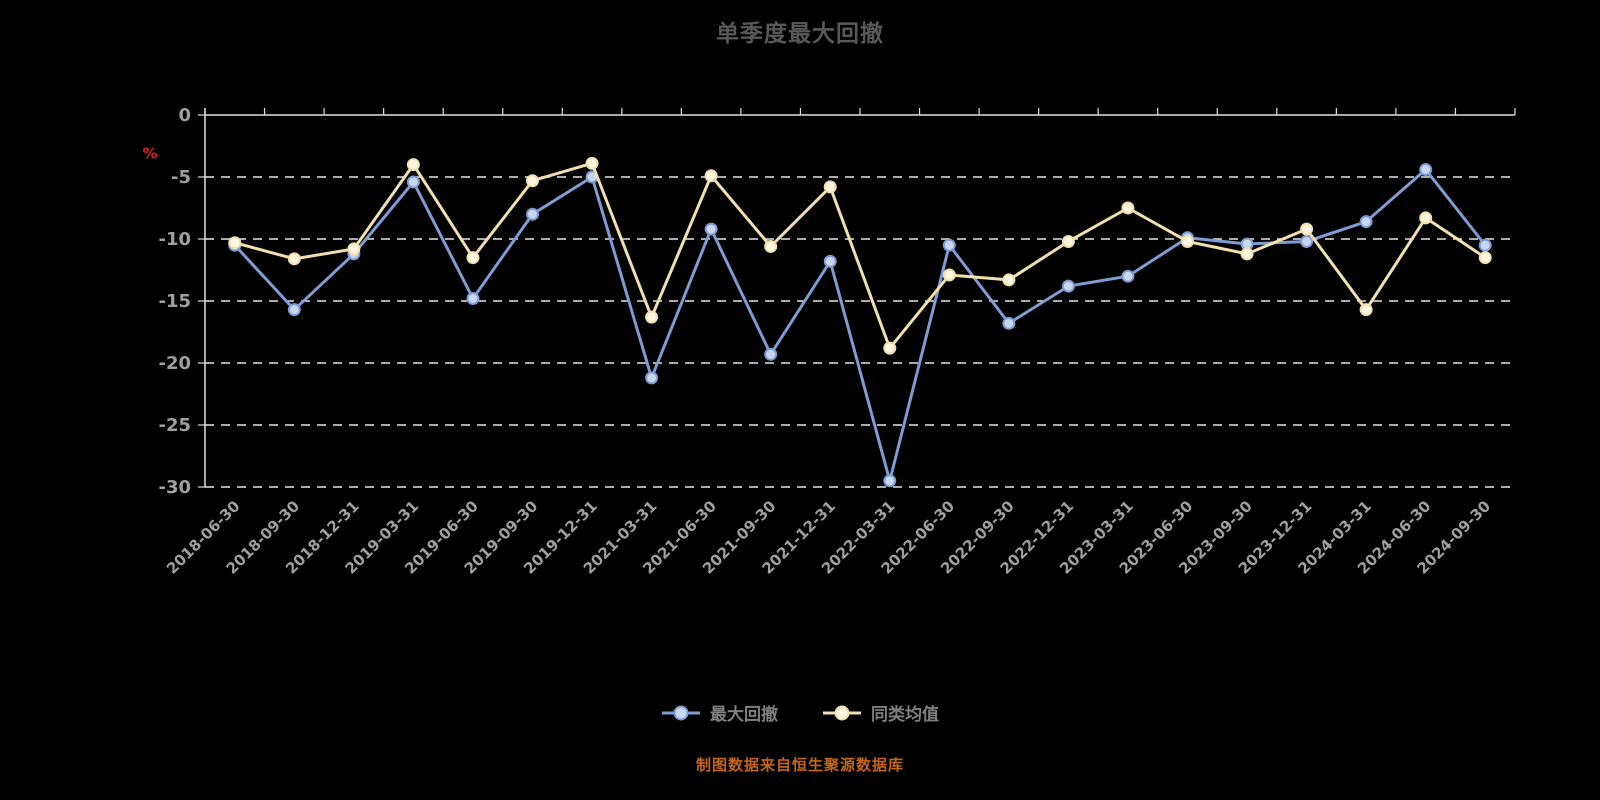 The width and height of the screenshot is (1600, 800). What do you see at coordinates (174, 363) in the screenshot?
I see `y-tick-label: -20` at bounding box center [174, 363].